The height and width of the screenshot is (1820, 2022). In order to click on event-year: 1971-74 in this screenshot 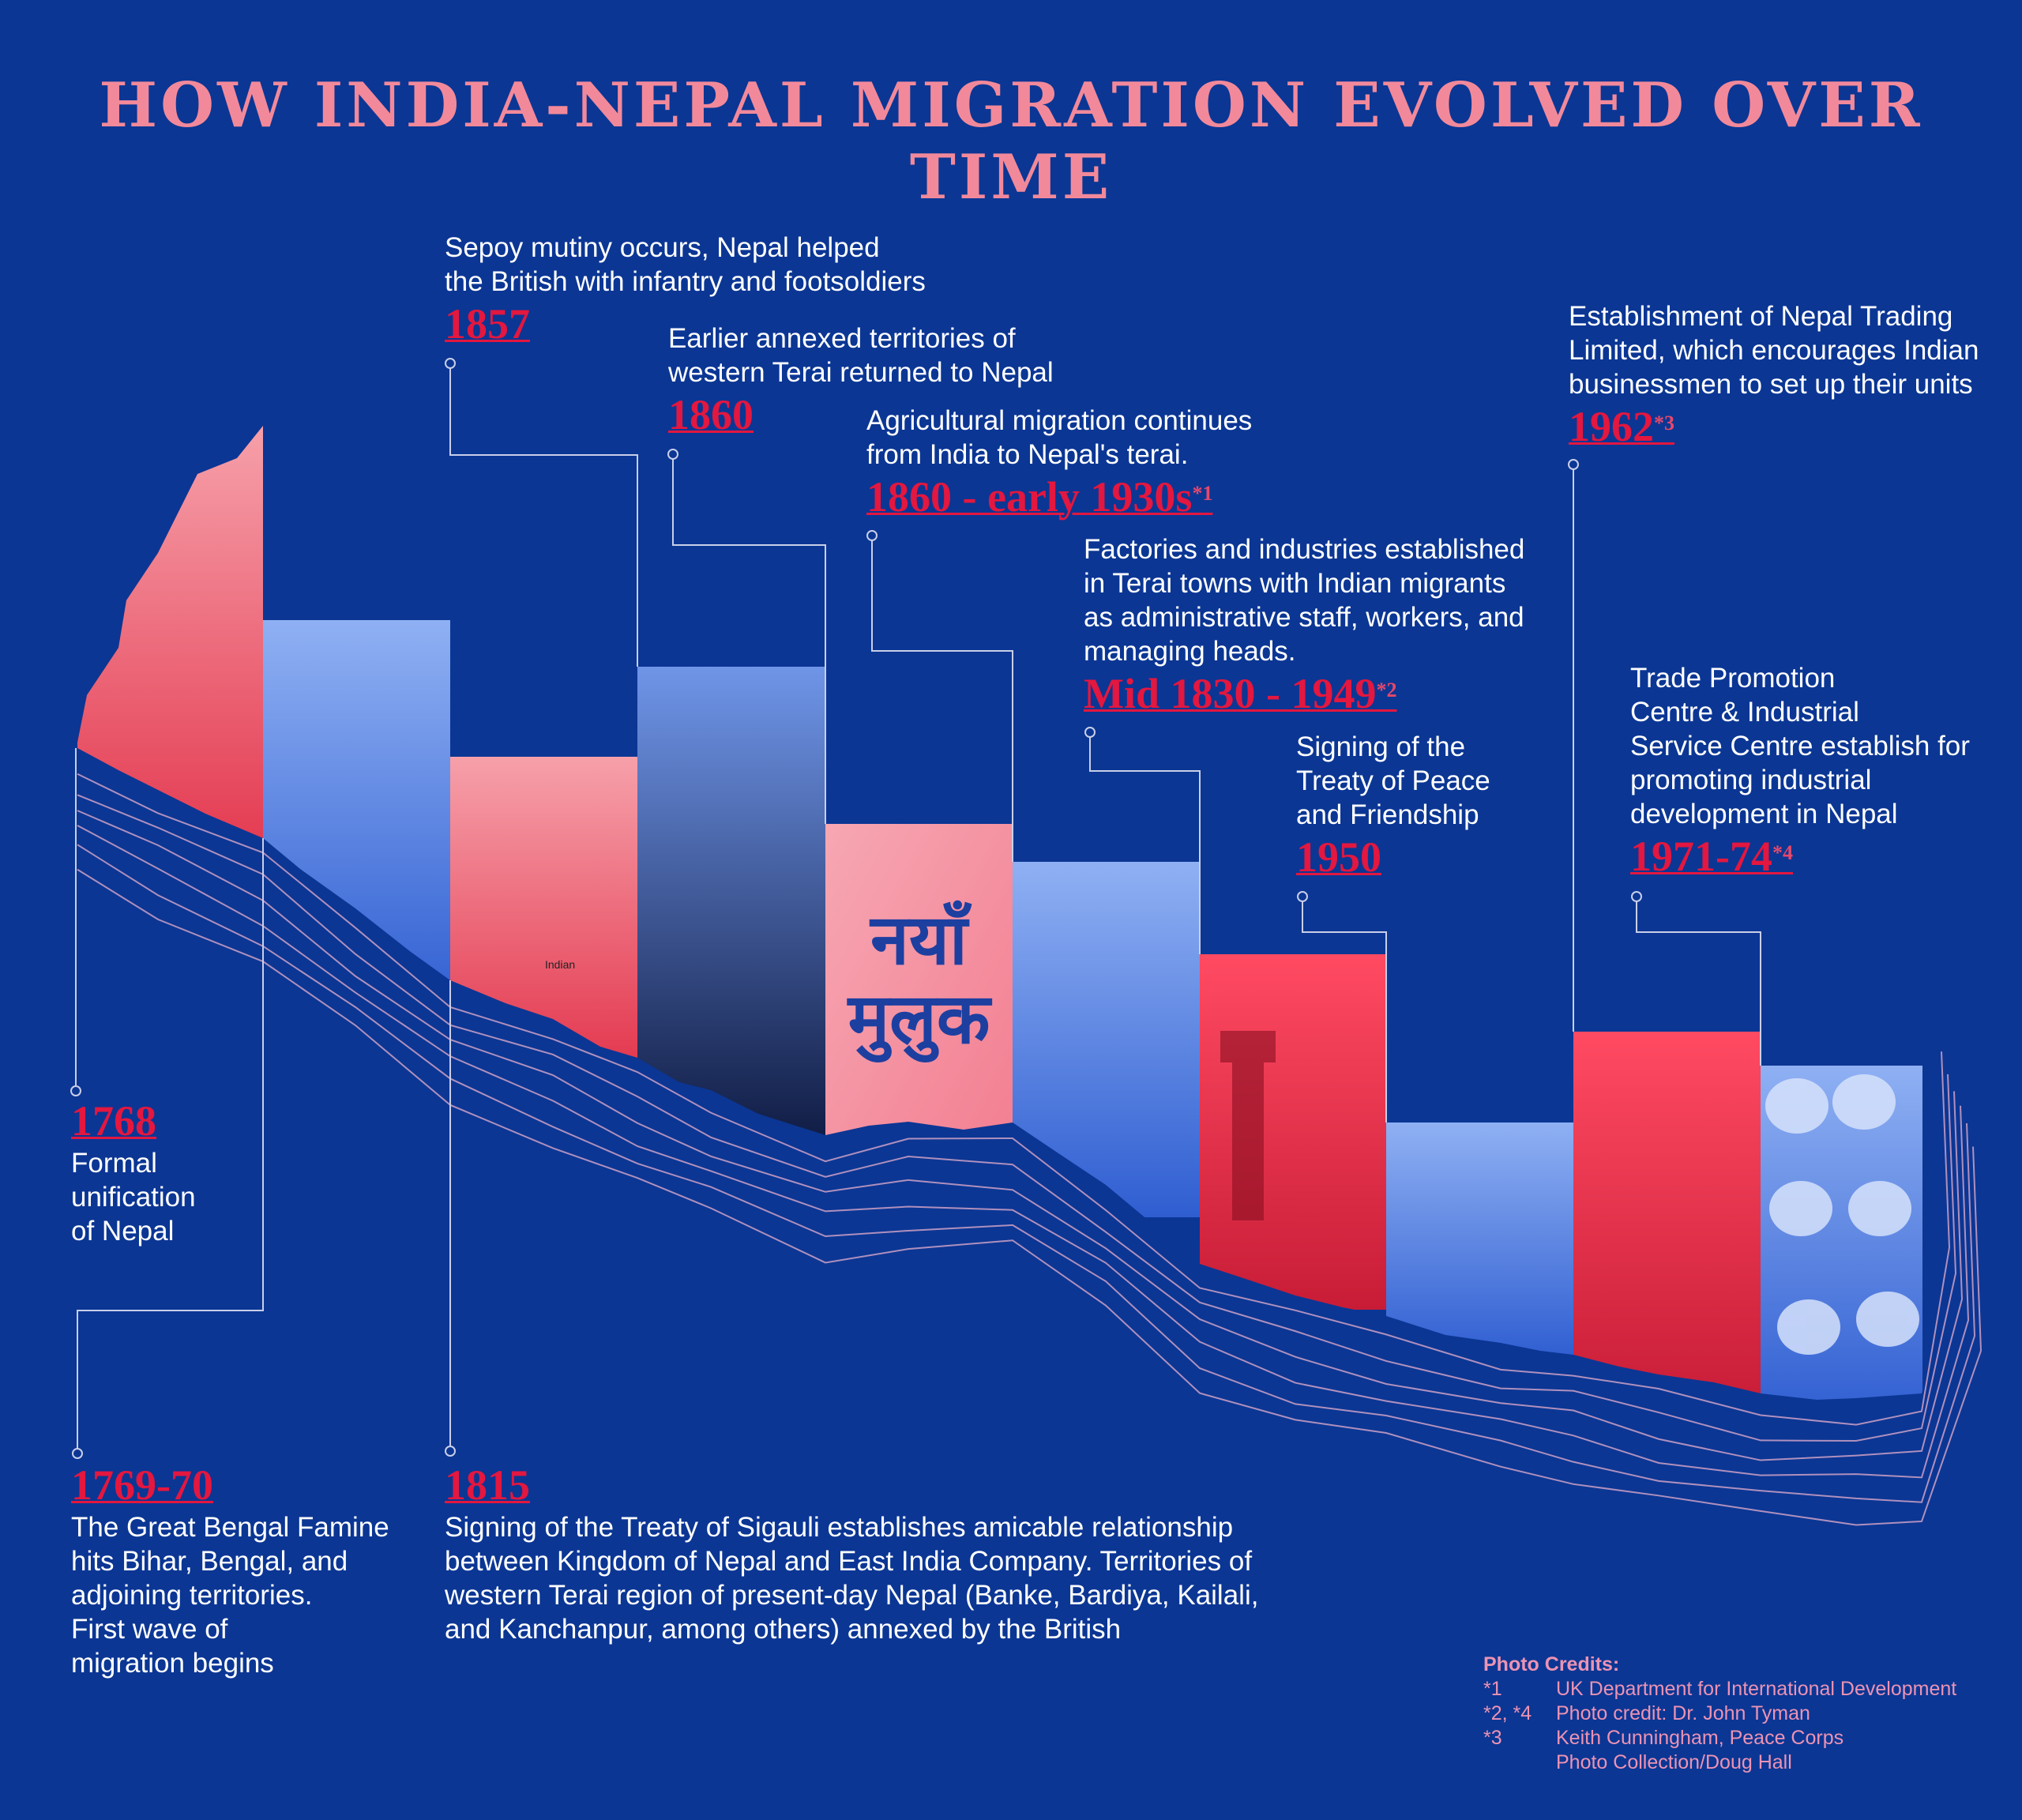, I will do `click(1701, 856)`.